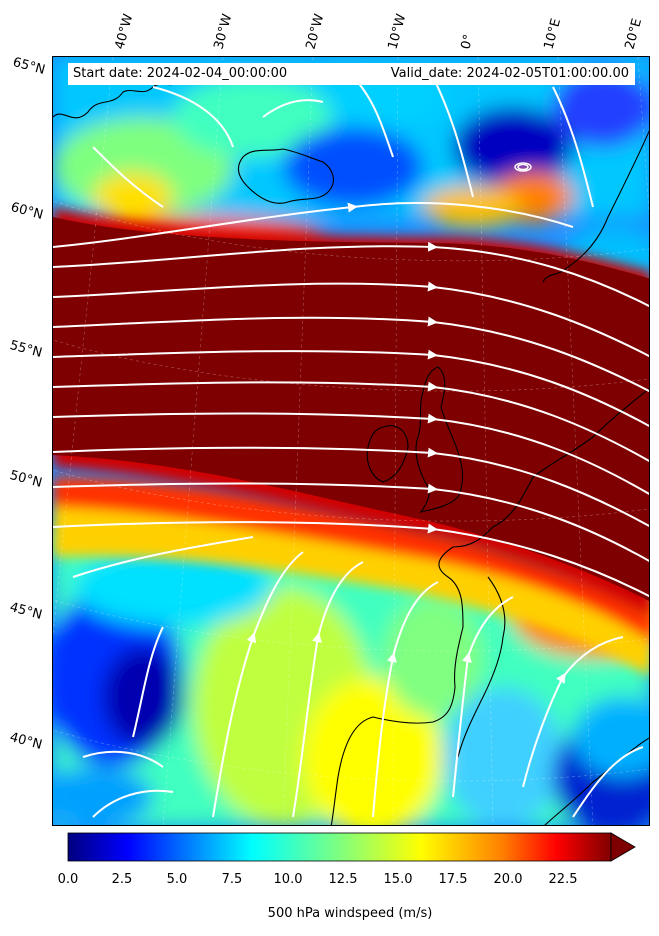  What do you see at coordinates (223, 31) in the screenshot?
I see `lon-label-30w: 30°W` at bounding box center [223, 31].